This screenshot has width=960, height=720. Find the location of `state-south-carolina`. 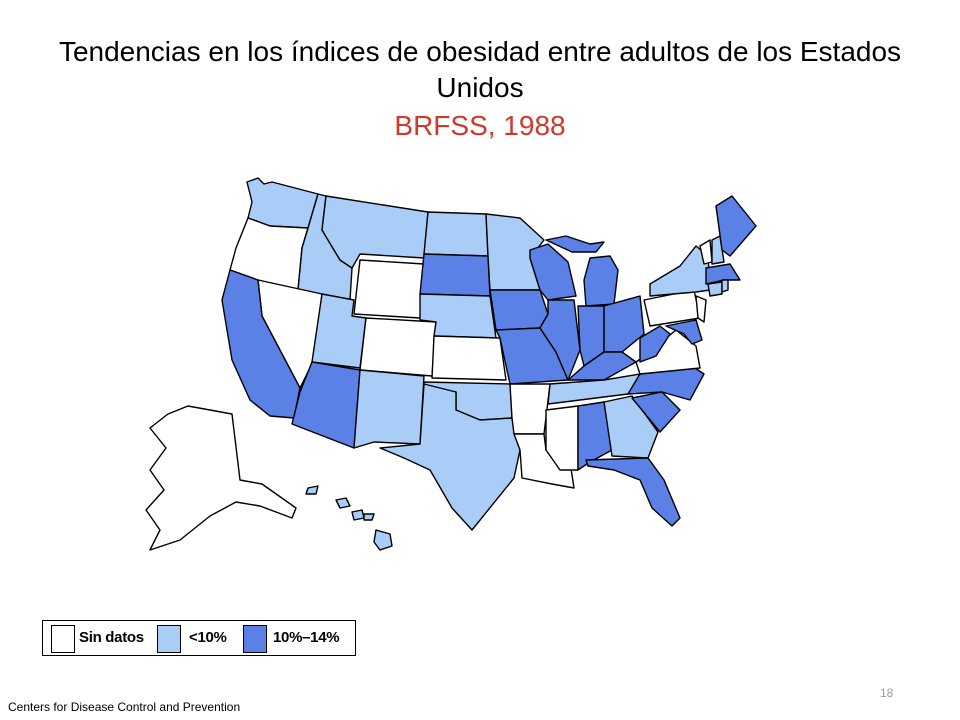

state-south-carolina is located at coordinates (656, 412).